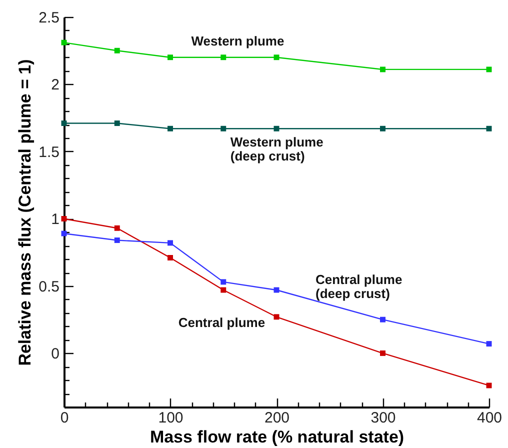  What do you see at coordinates (489, 418) in the screenshot?
I see `x-tick-label: 400` at bounding box center [489, 418].